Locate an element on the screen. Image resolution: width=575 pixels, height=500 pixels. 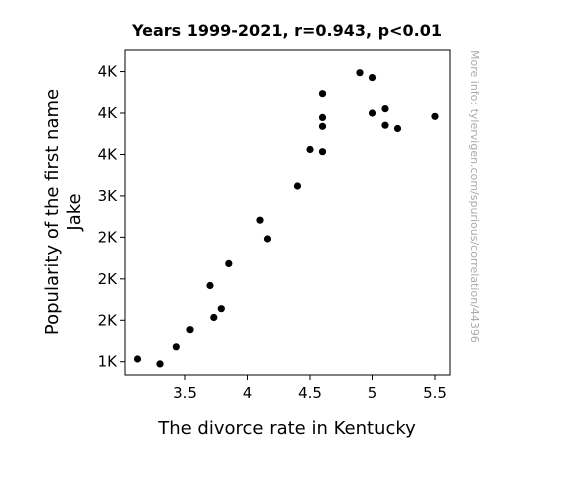
y-tick-label-8: 4K is located at coordinates (108, 72).